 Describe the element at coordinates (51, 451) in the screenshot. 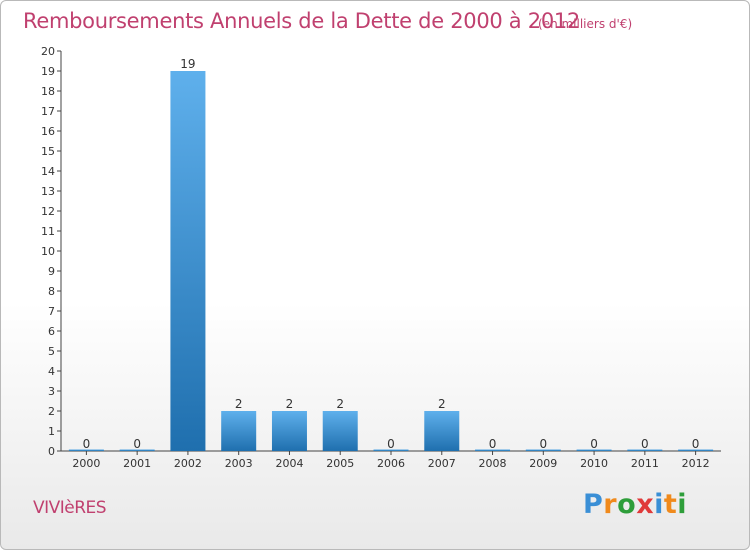

I see `y-tick-label: 0` at that location.